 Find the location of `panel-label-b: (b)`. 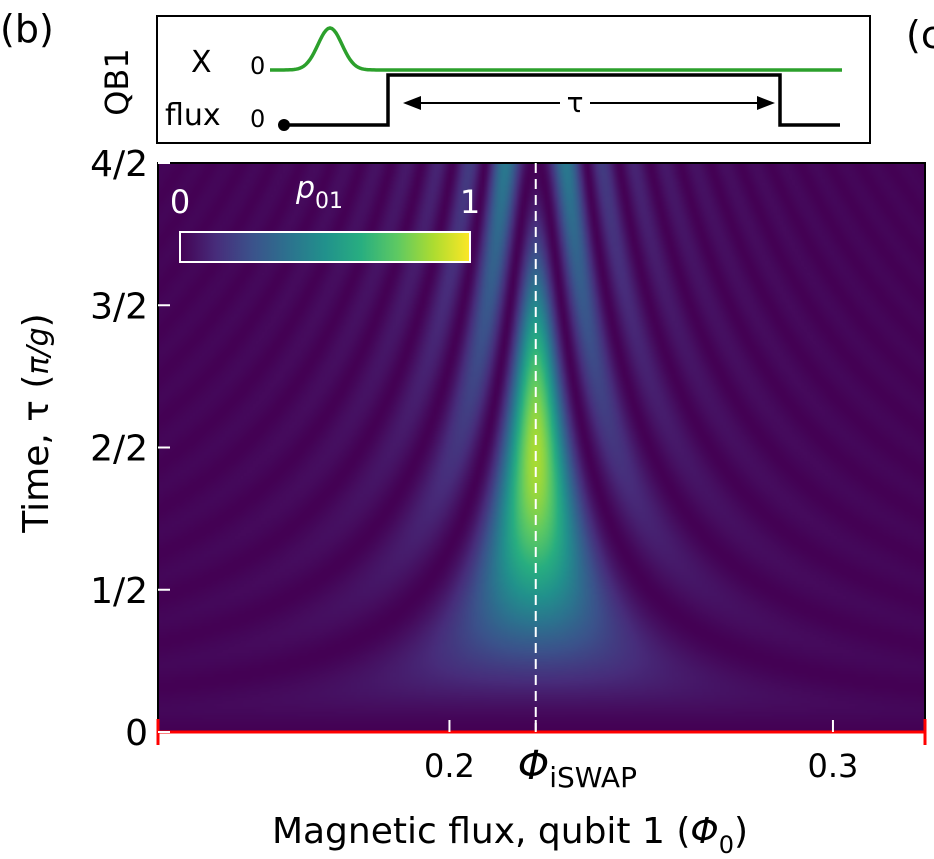

panel-label-b: (b) is located at coordinates (27, 29).